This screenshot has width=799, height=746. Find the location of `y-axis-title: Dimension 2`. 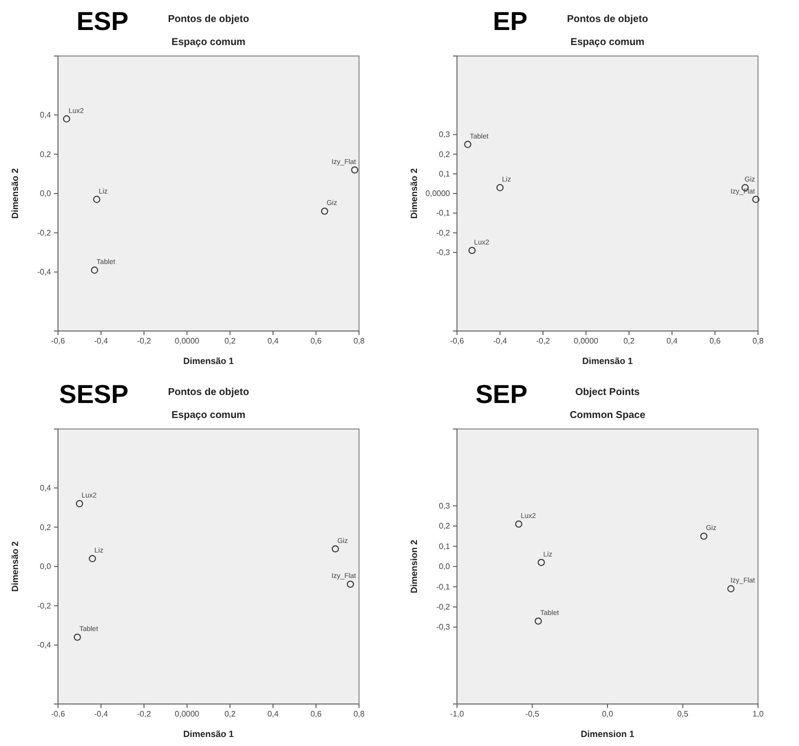

y-axis-title: Dimension 2 is located at coordinates (414, 567).